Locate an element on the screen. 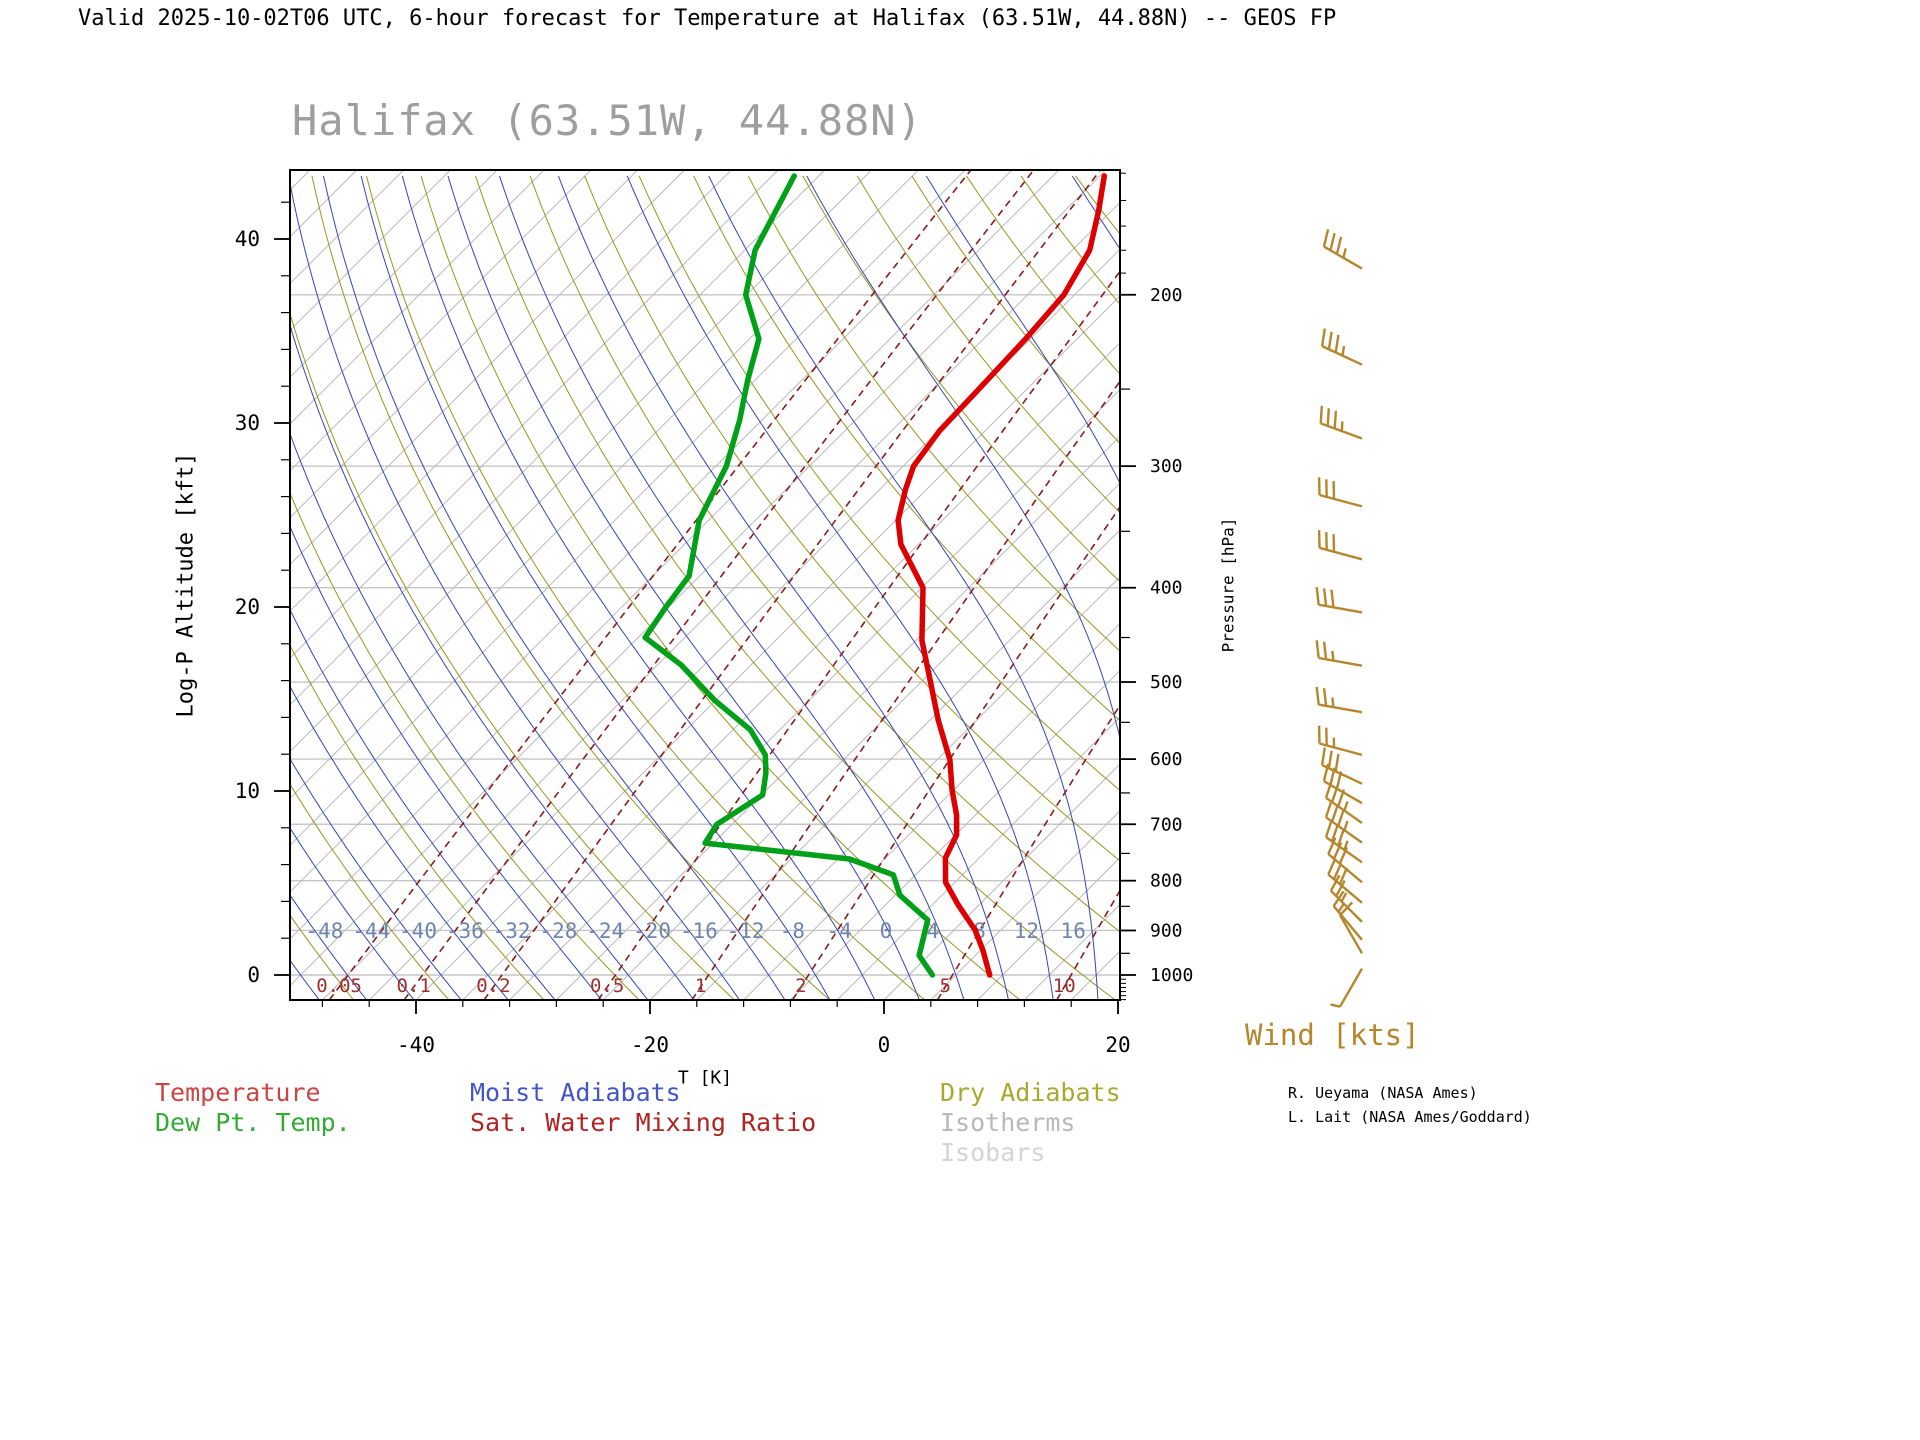  svg-text: 200 is located at coordinates (1166, 295).